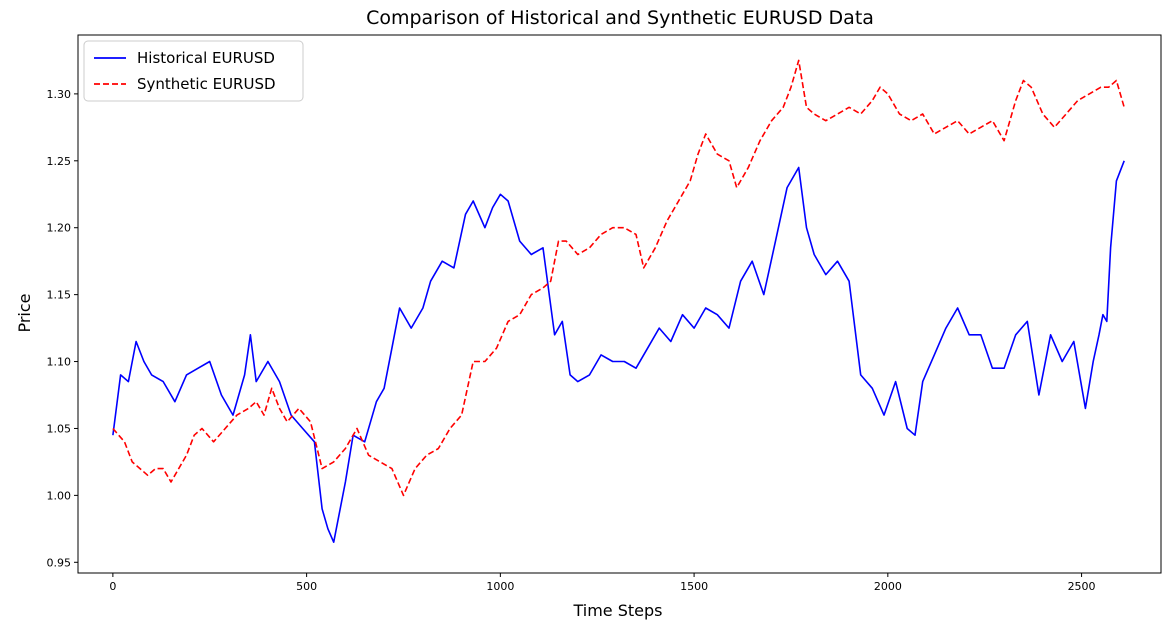 The image size is (1170, 631). Describe the element at coordinates (500, 586) in the screenshot. I see `x-tick-label: 1000` at that location.